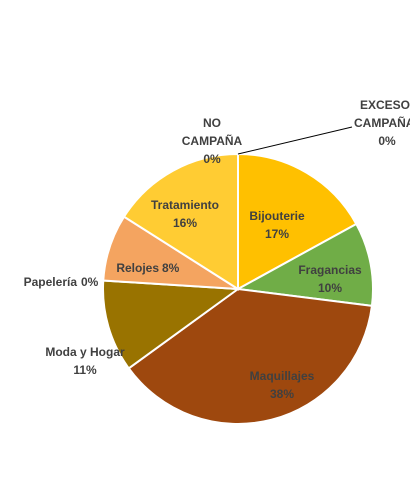 The height and width of the screenshot is (490, 410). What do you see at coordinates (212, 123) in the screenshot?
I see `slice-label-no-campana-line1: NO` at bounding box center [212, 123].